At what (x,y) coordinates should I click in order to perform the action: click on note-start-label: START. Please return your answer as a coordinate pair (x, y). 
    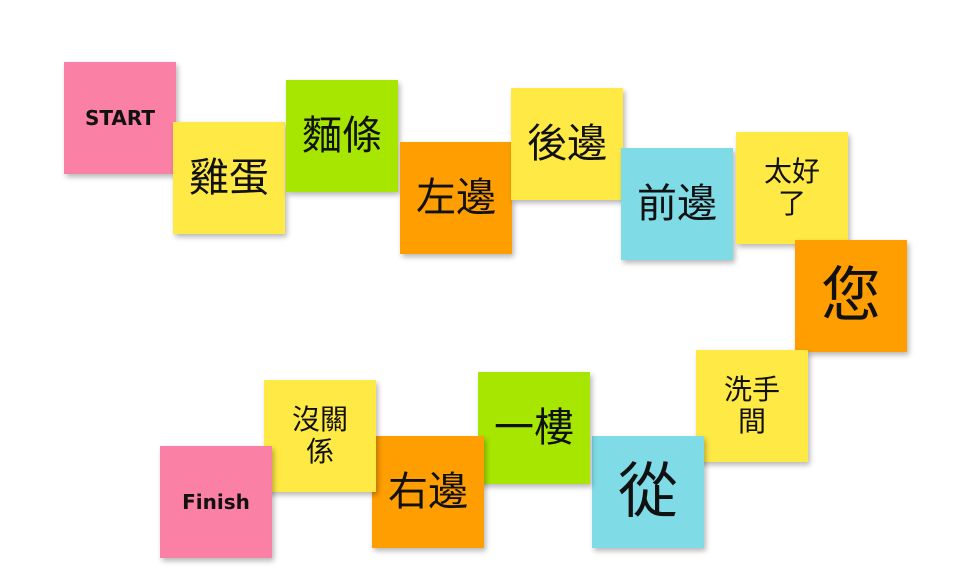
    Looking at the image, I should click on (120, 117).